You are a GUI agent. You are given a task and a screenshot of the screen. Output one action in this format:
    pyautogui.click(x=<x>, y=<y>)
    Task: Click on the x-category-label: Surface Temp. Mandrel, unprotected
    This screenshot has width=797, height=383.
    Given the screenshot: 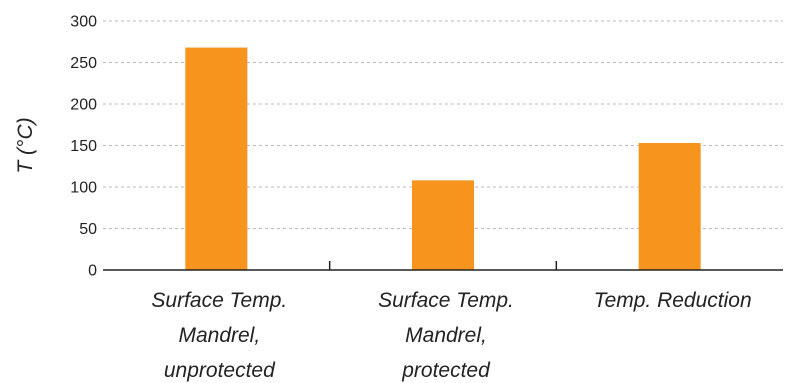 What is the action you would take?
    pyautogui.click(x=219, y=335)
    